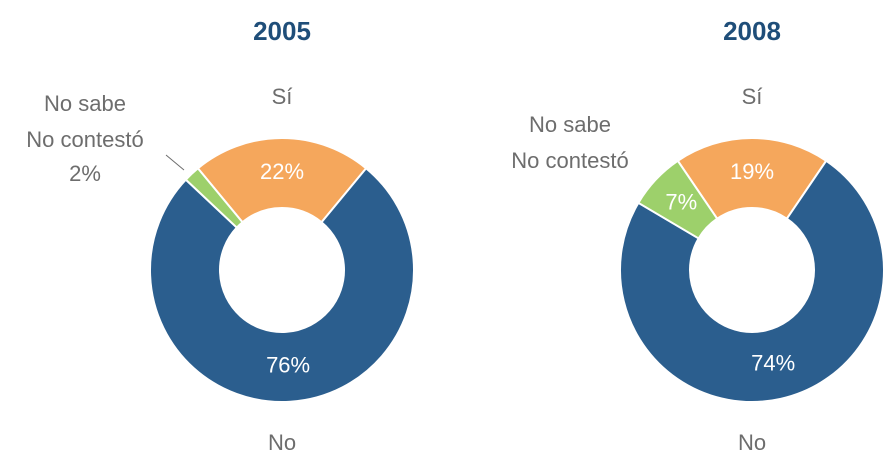 This screenshot has width=888, height=454. Describe the element at coordinates (175, 162) in the screenshot. I see `leader-line` at that location.